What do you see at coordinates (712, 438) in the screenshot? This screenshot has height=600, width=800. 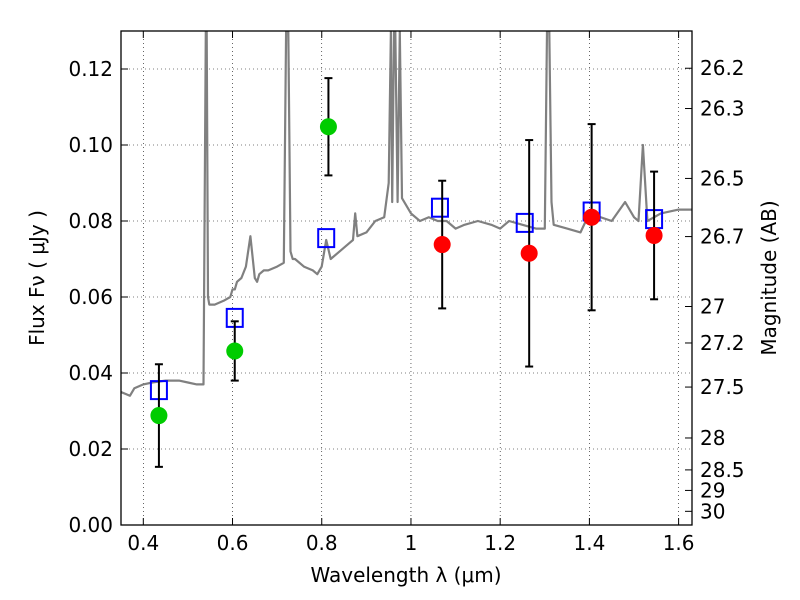 I see `y2-tick-label: 28` at bounding box center [712, 438].